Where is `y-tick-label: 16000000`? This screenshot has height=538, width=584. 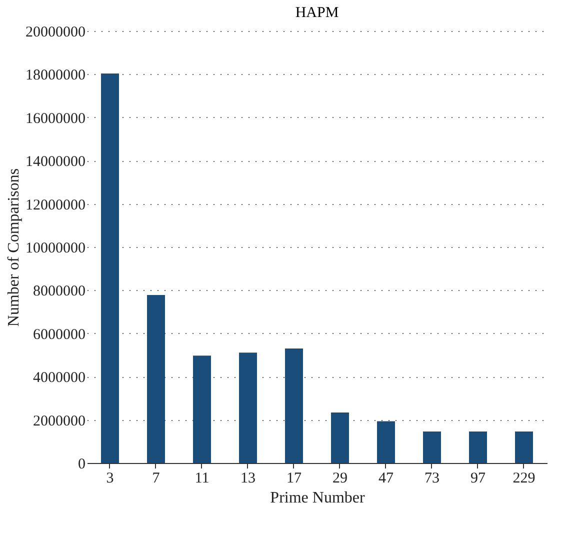 y-tick-label: 16000000 is located at coordinates (56, 118).